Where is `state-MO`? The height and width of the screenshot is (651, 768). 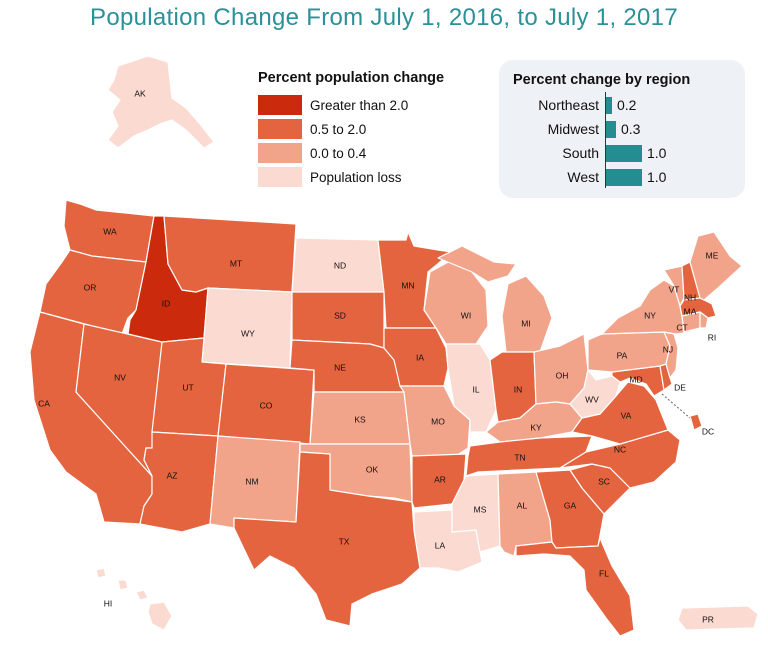
state-MO is located at coordinates (435, 421).